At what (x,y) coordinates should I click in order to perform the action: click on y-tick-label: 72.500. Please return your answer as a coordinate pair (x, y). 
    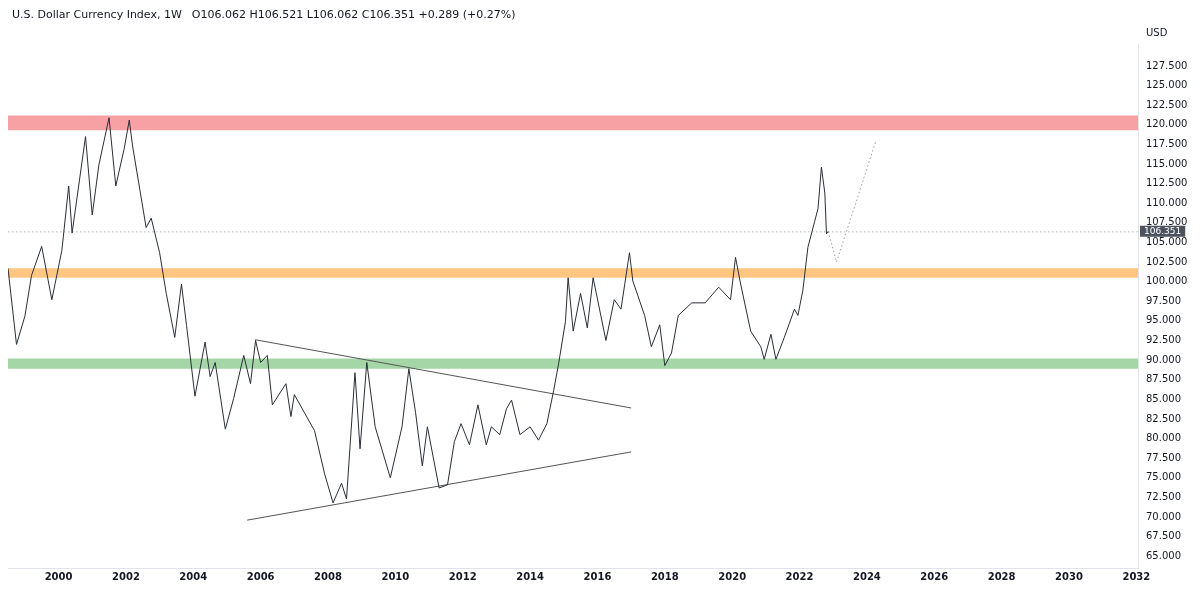
    Looking at the image, I should click on (1163, 496).